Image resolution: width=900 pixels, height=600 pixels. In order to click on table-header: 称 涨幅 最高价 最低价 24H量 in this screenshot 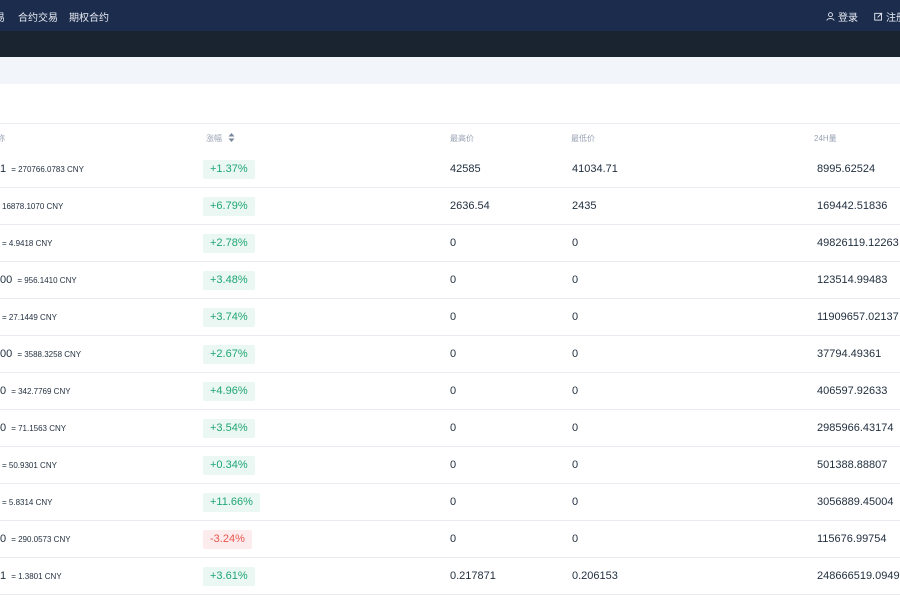, I will do `click(450, 137)`.